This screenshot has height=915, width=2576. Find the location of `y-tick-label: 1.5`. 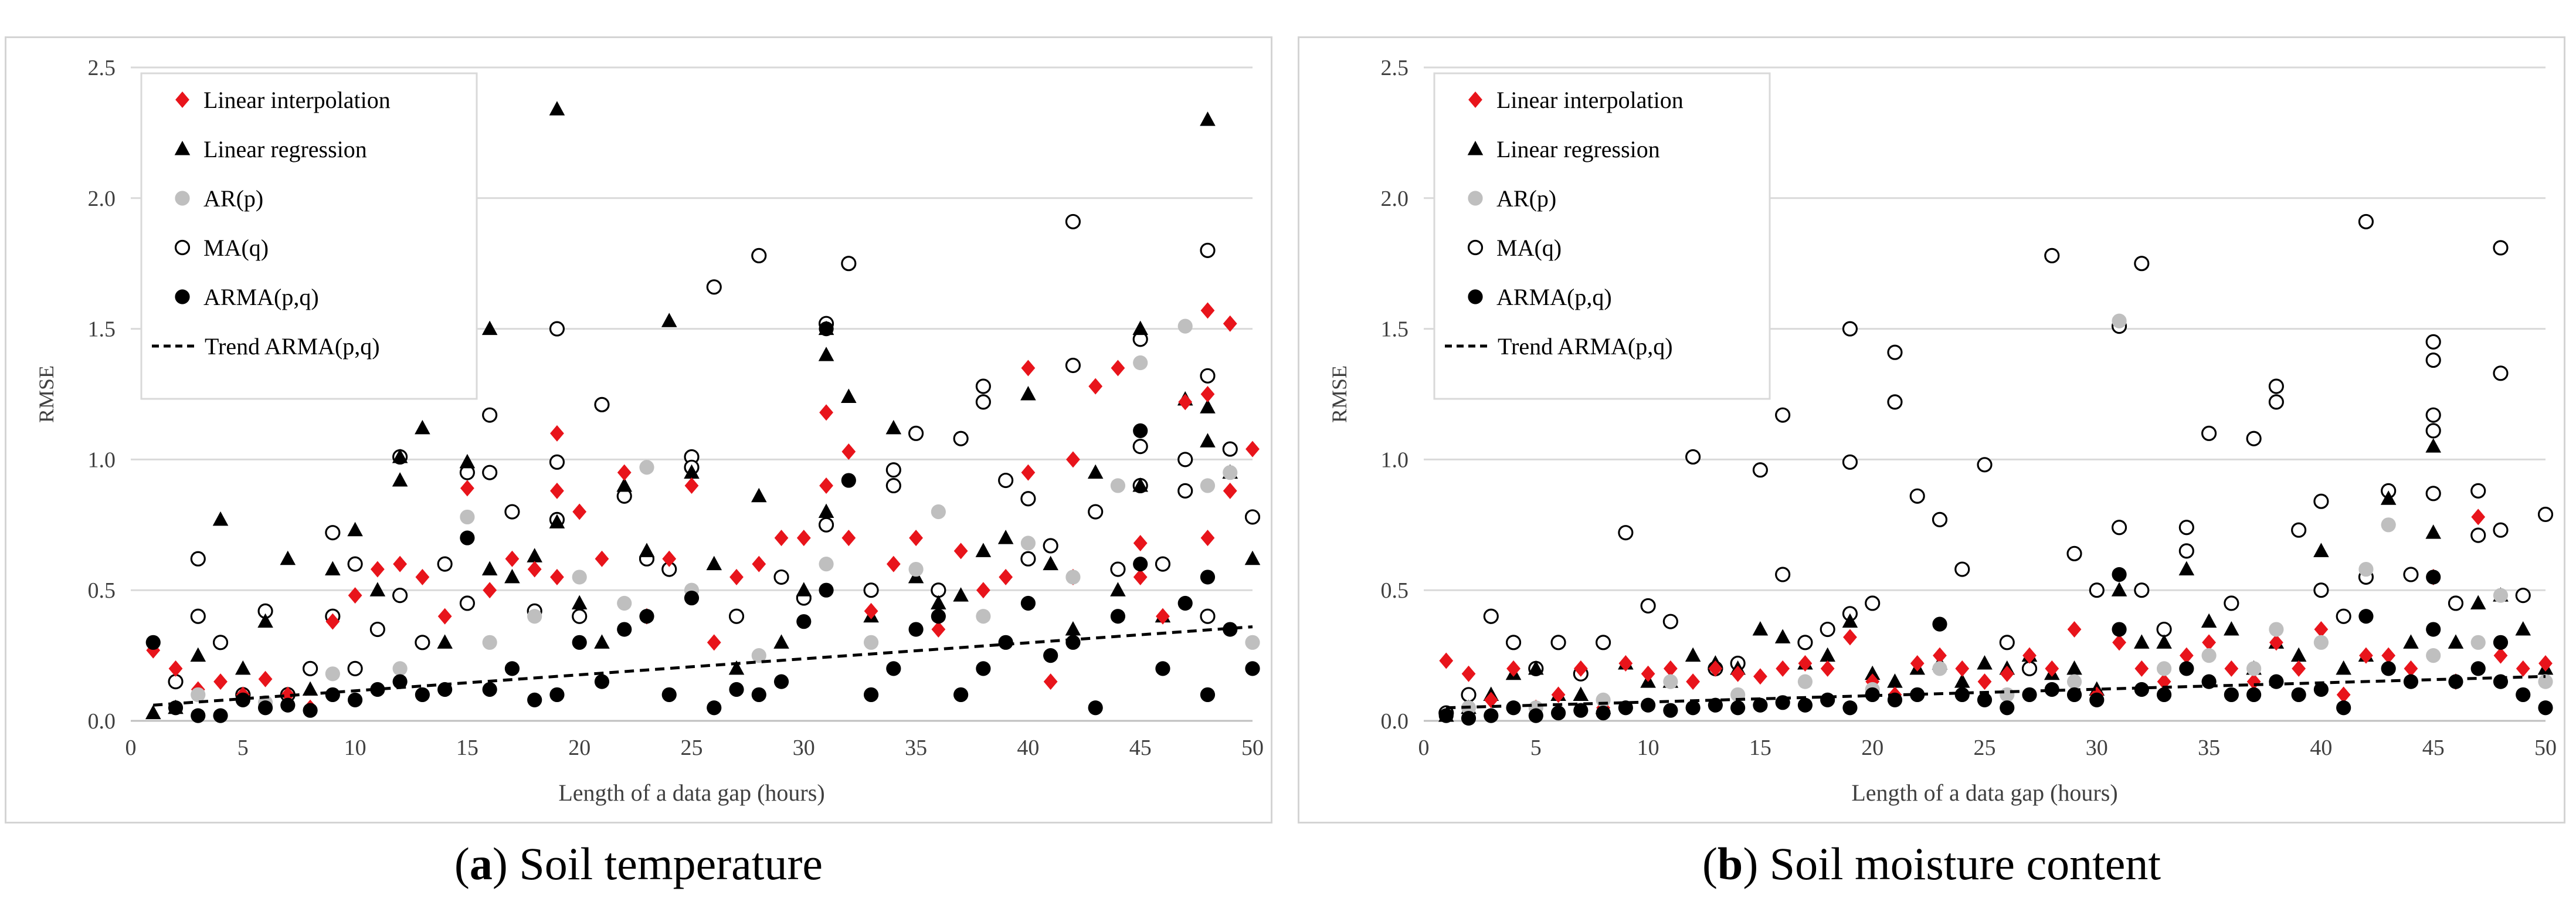

y-tick-label: 1.5 is located at coordinates (1395, 329).